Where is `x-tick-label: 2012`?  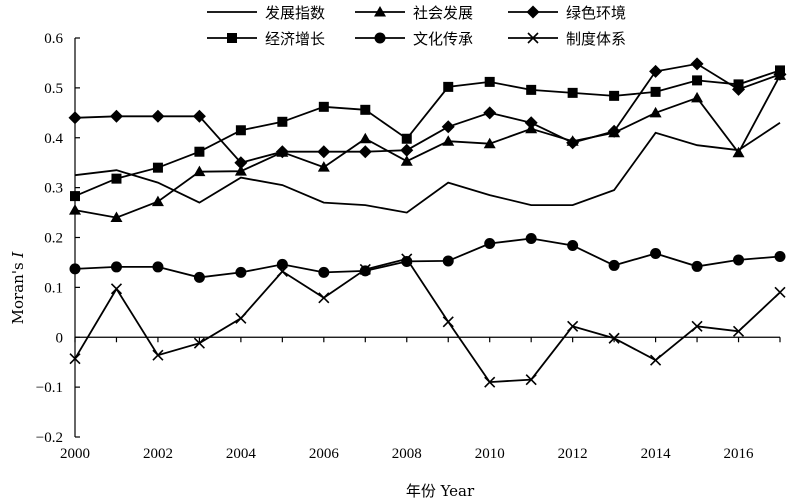
x-tick-label: 2012 is located at coordinates (573, 454).